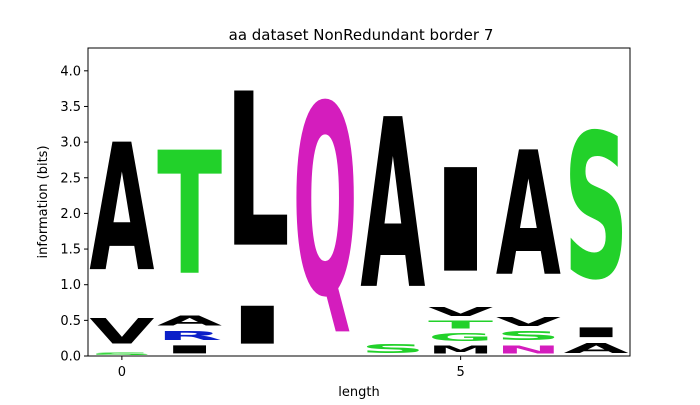 Image resolution: width=700 pixels, height=405 pixels. I want to click on y-tick-label: 2.5, so click(70, 178).